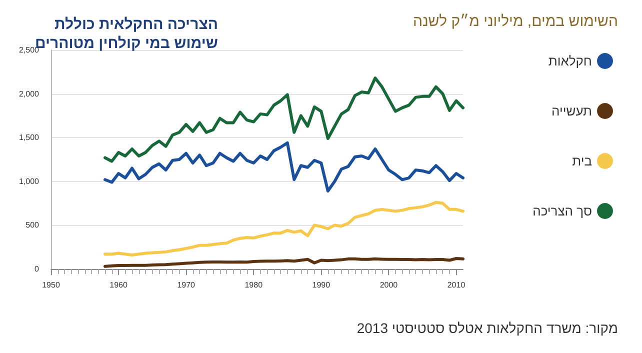 The image size is (642, 353). I want to click on x-tick-label: 1990, so click(321, 285).